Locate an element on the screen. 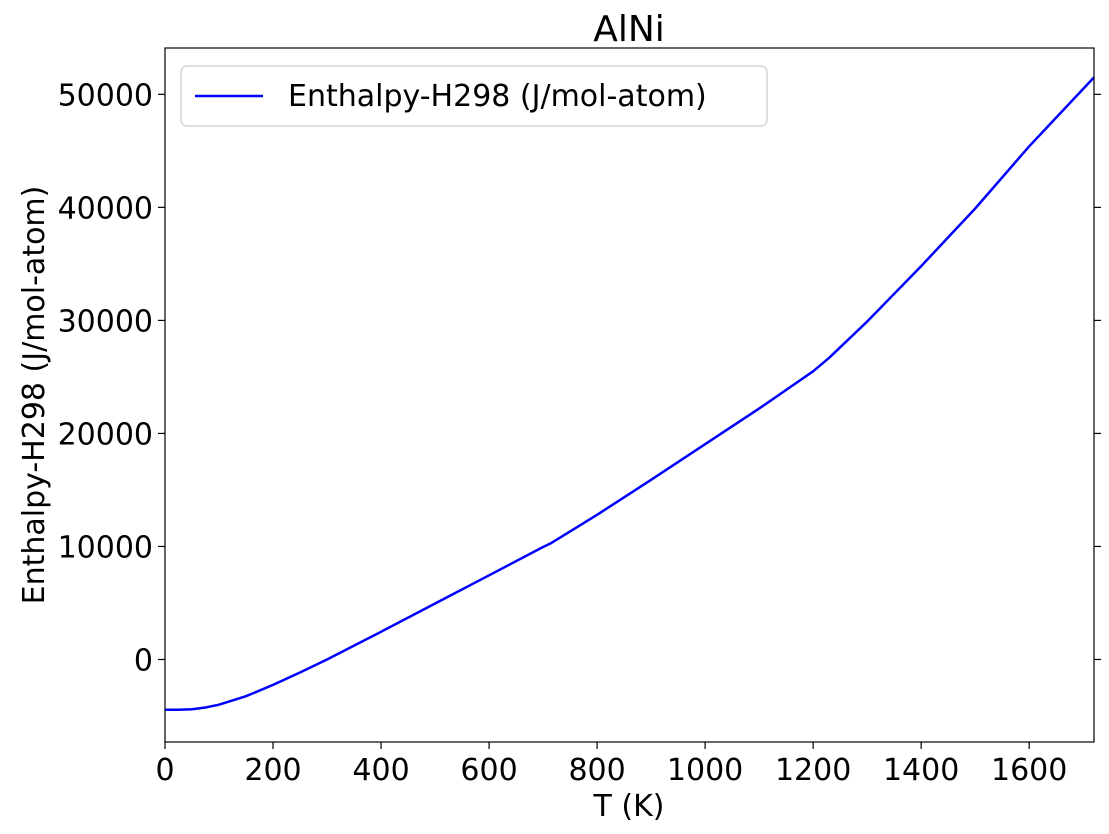 The width and height of the screenshot is (1109, 834). y-tick-label: 20000 is located at coordinates (105, 434).